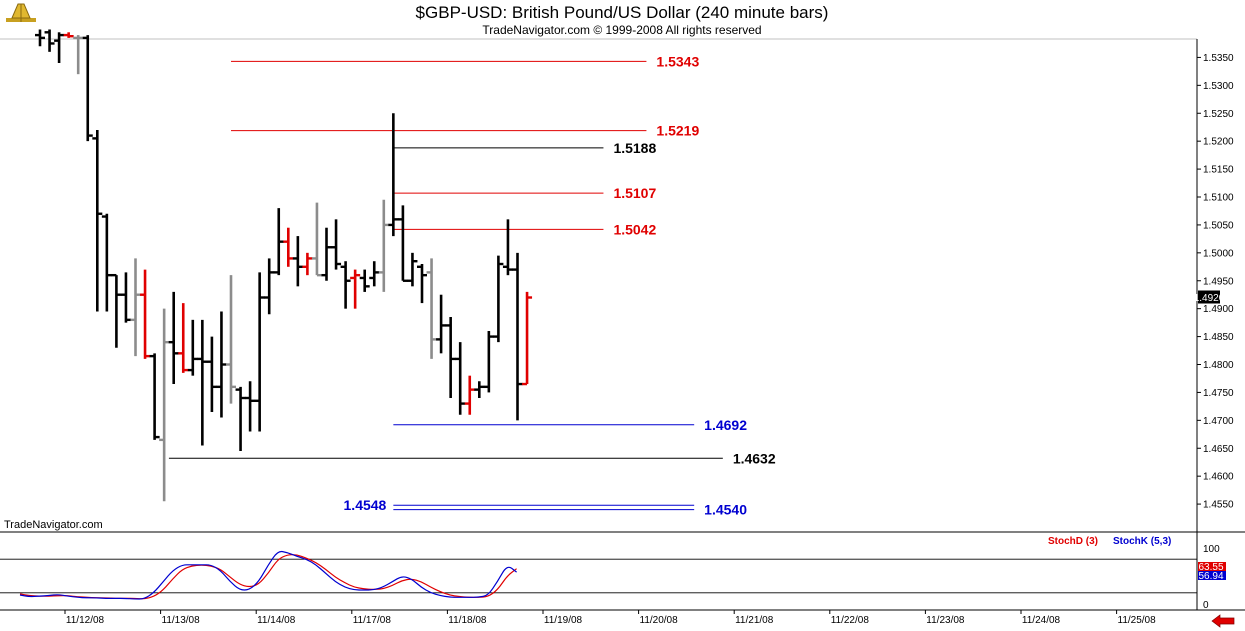 This screenshot has width=1245, height=631. Describe the element at coordinates (634, 193) in the screenshot. I see `level-label: 1.5107` at that location.